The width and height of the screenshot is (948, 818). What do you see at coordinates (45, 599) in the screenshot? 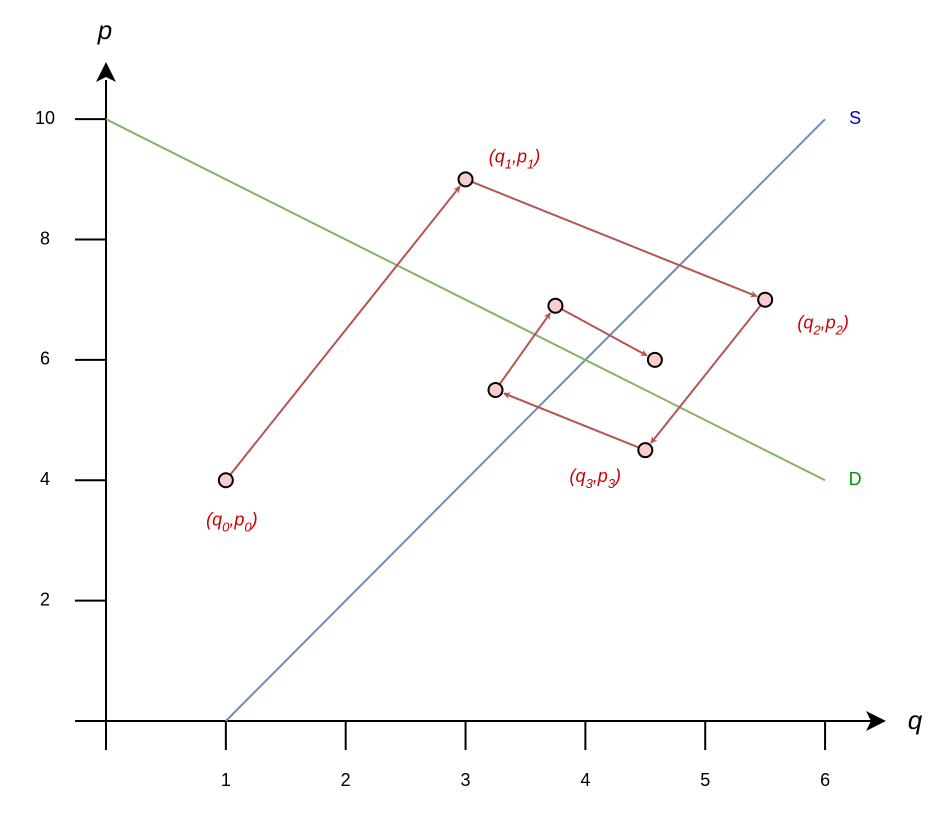
I see `y-tick-label: 2` at bounding box center [45, 599].